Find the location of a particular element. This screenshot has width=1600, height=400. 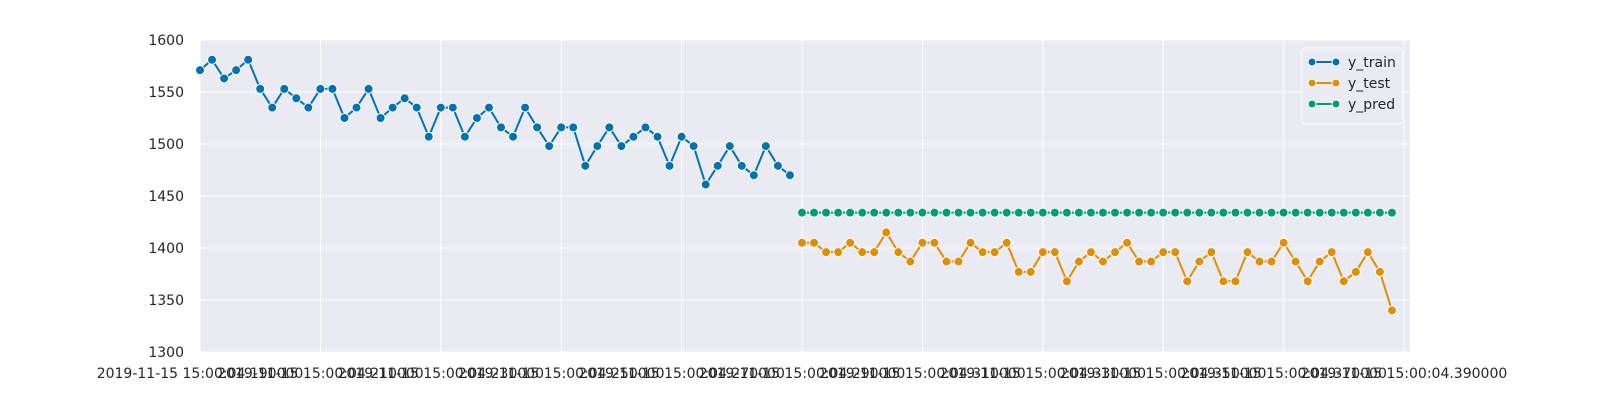

y-tick-label: 1350 is located at coordinates (166, 301).